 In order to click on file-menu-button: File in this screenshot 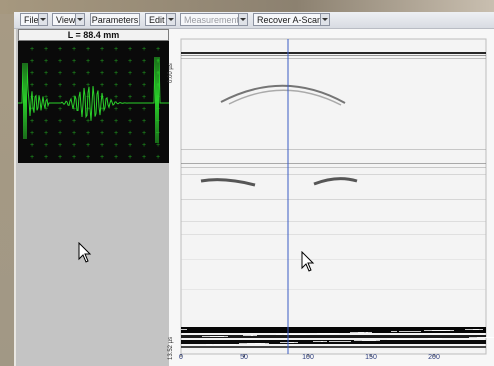, I will do `click(34, 19)`.